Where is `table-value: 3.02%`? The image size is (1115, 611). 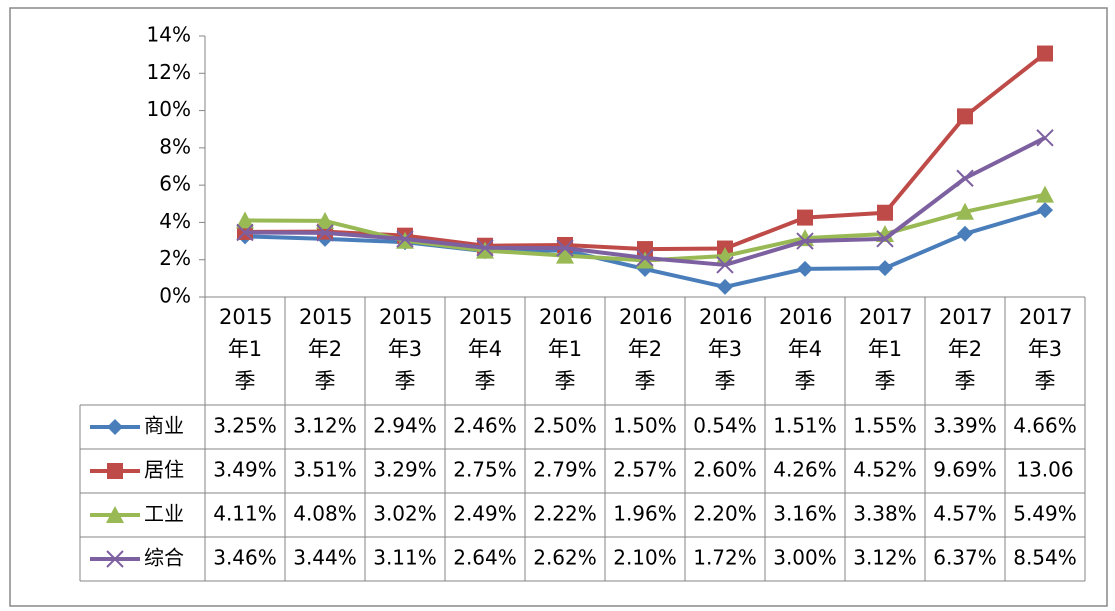
table-value: 3.02% is located at coordinates (405, 514).